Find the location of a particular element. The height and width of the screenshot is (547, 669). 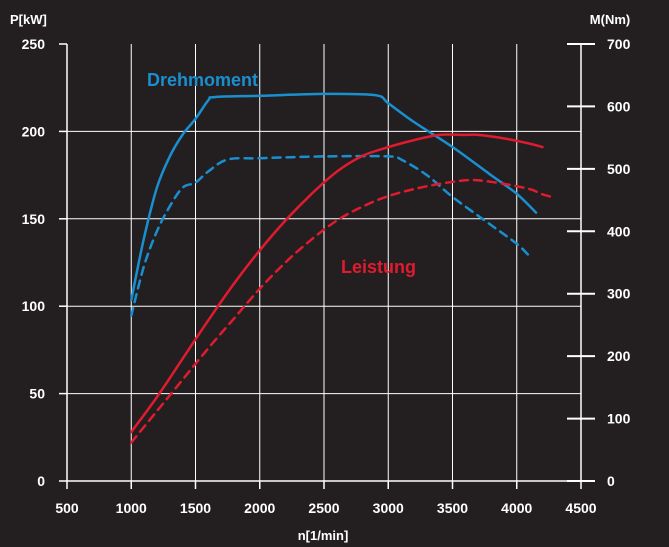

x-tick-label: 1500 is located at coordinates (195, 508).